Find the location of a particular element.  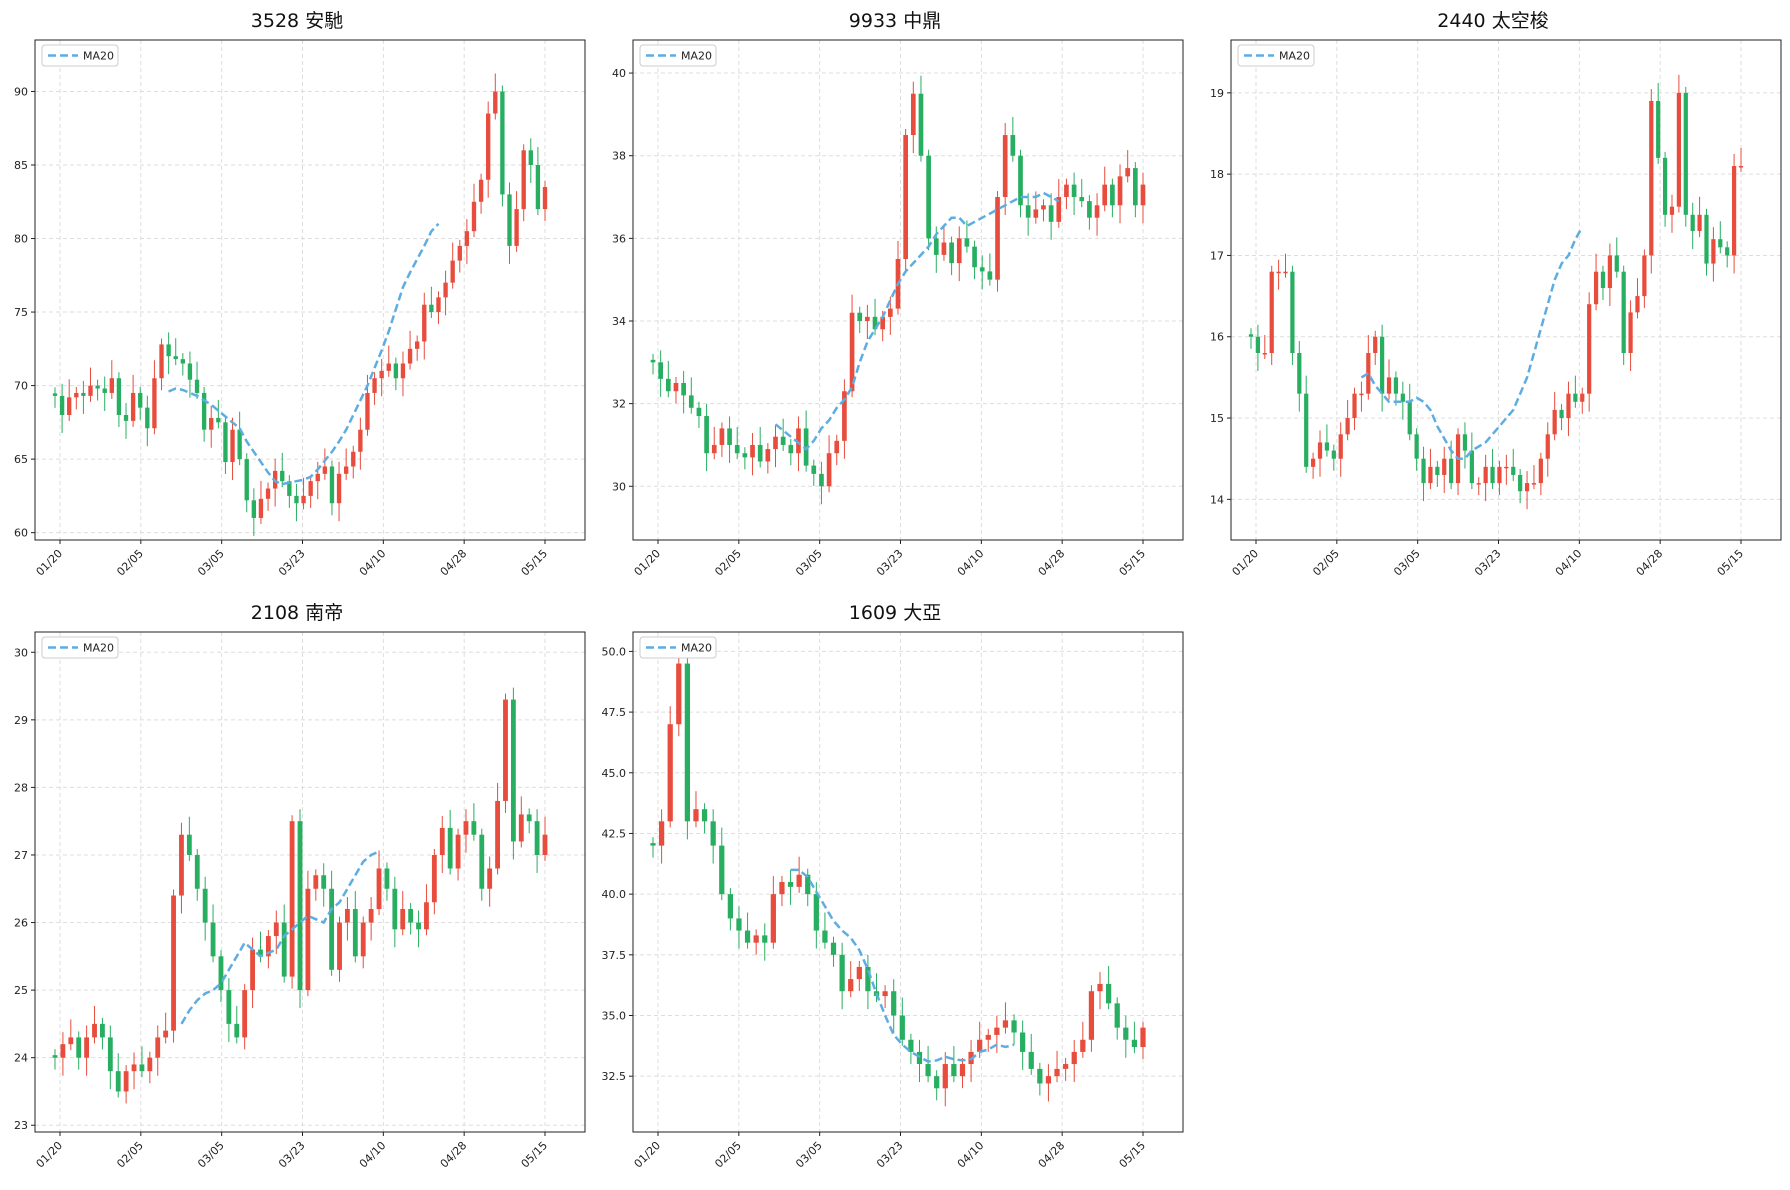

plot-frame is located at coordinates (310, 882).